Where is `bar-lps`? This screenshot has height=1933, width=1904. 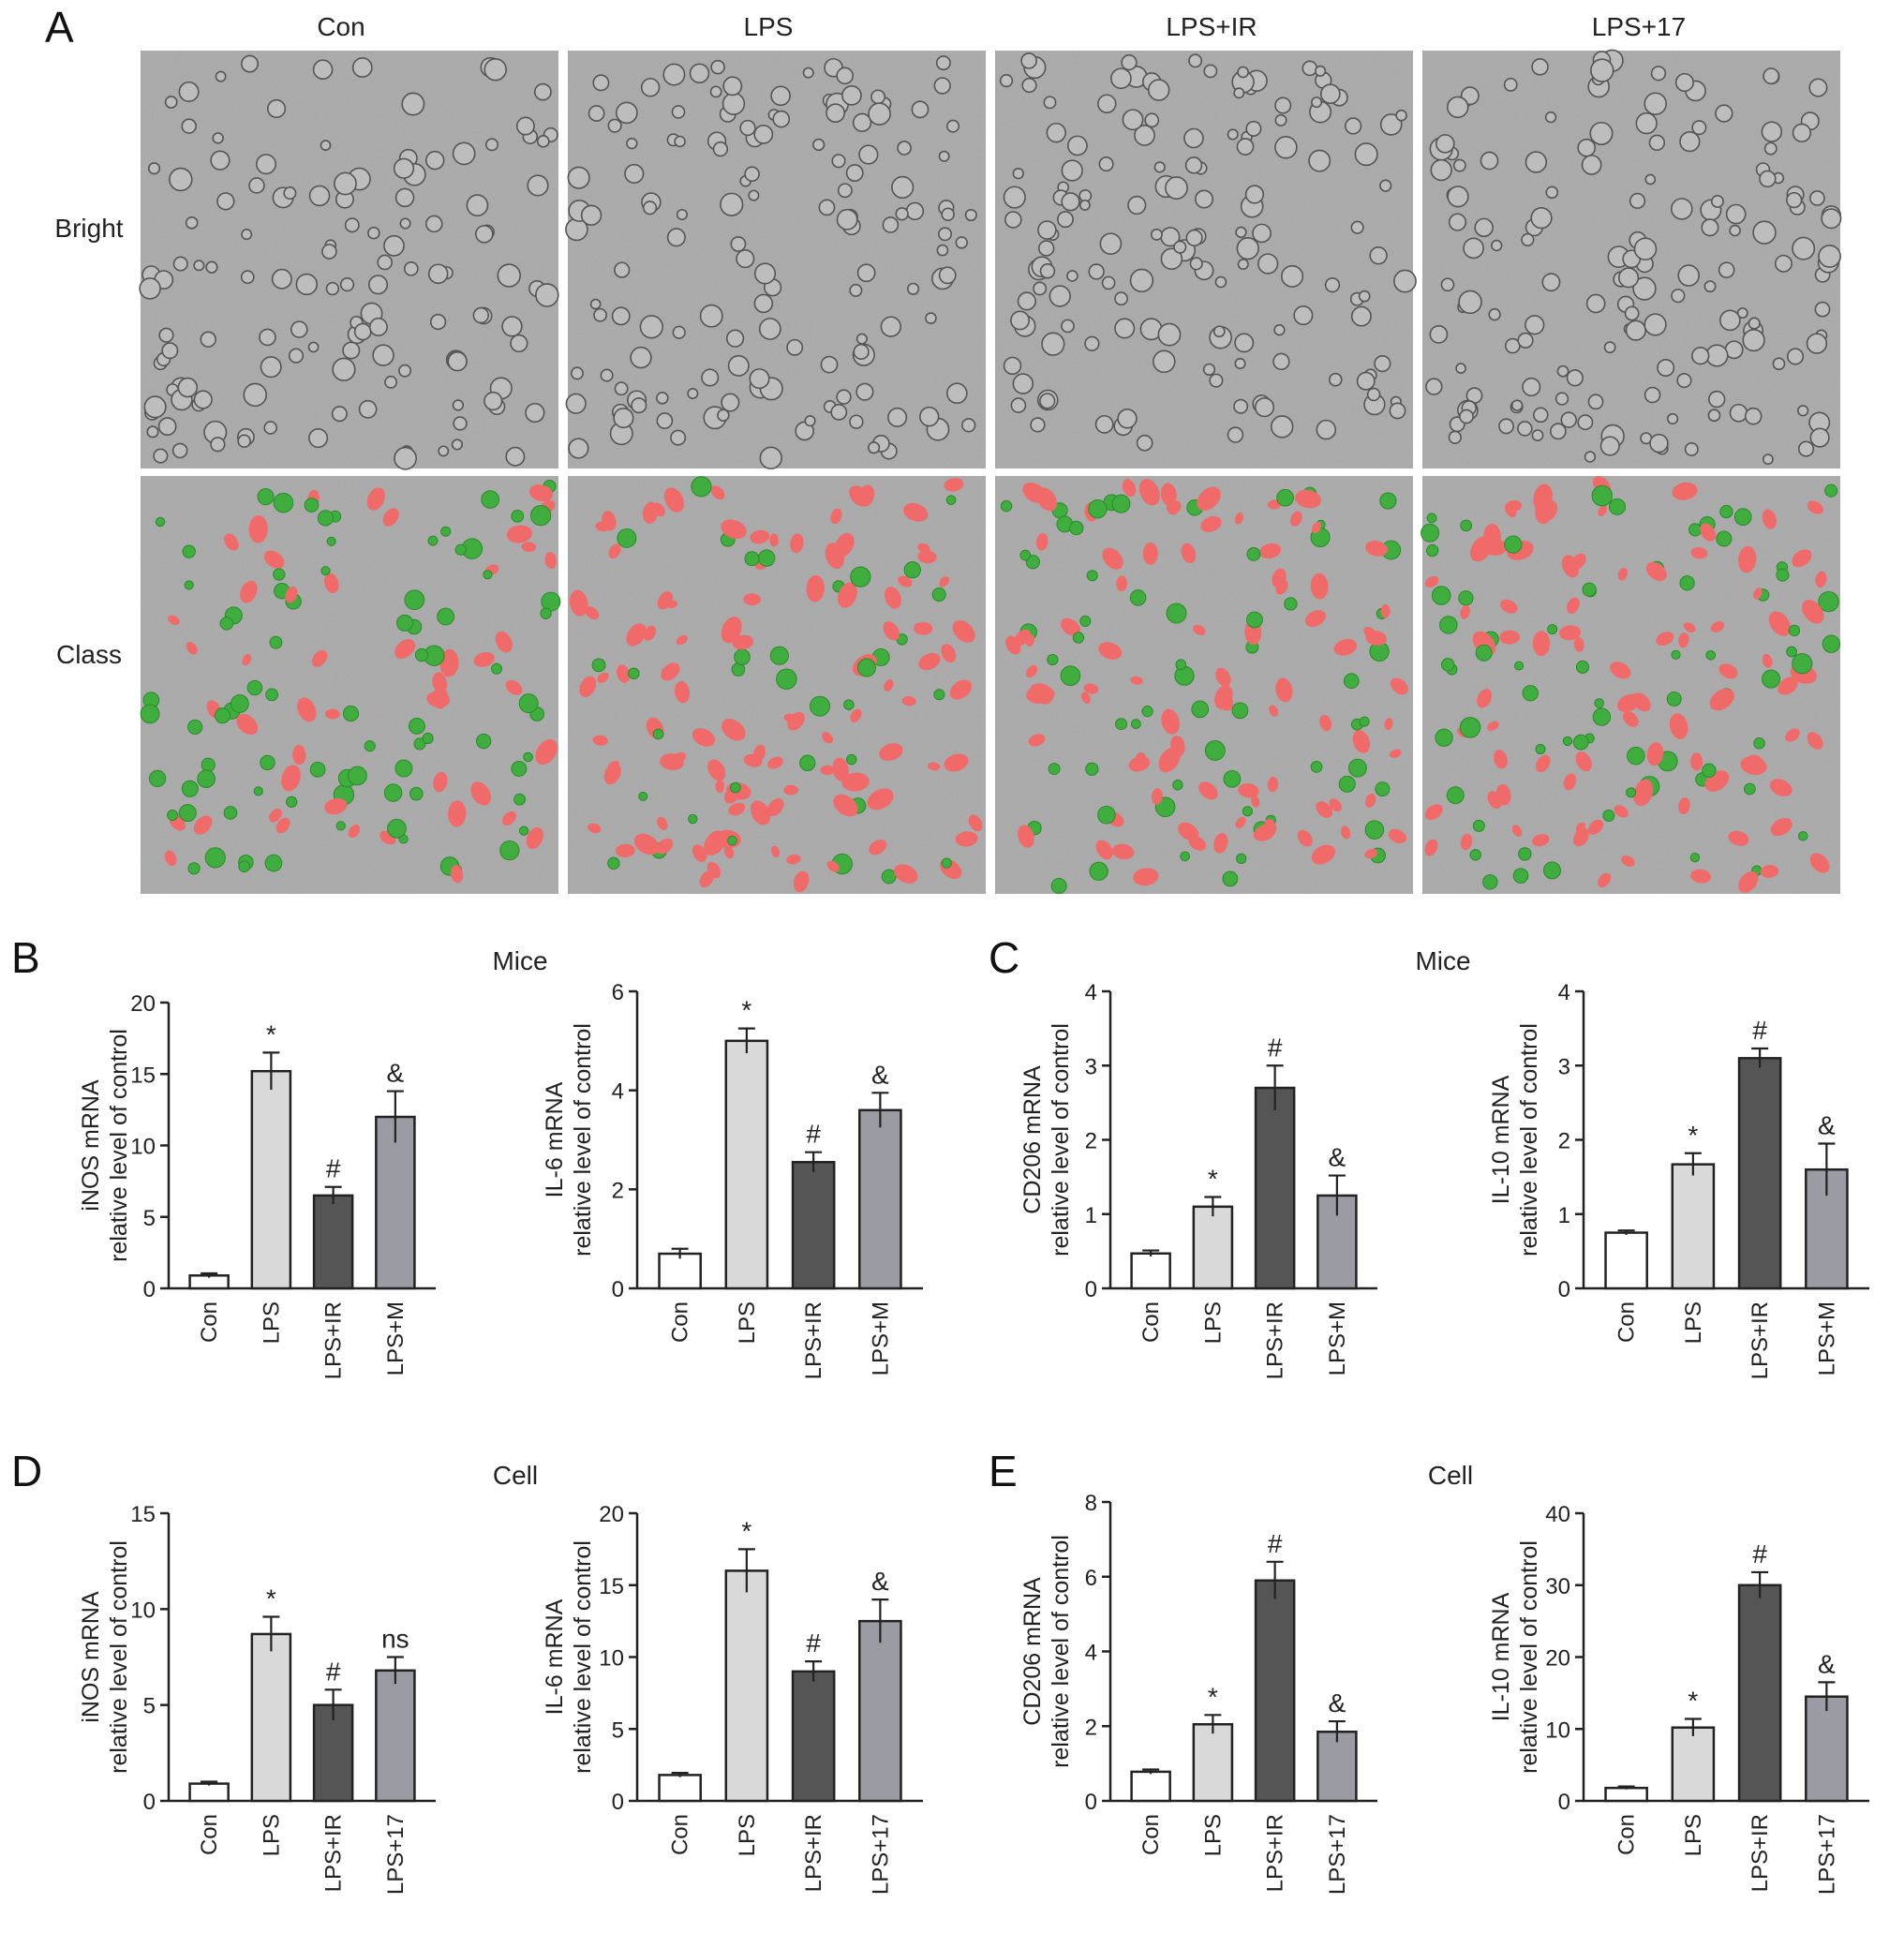
bar-lps is located at coordinates (746, 1686).